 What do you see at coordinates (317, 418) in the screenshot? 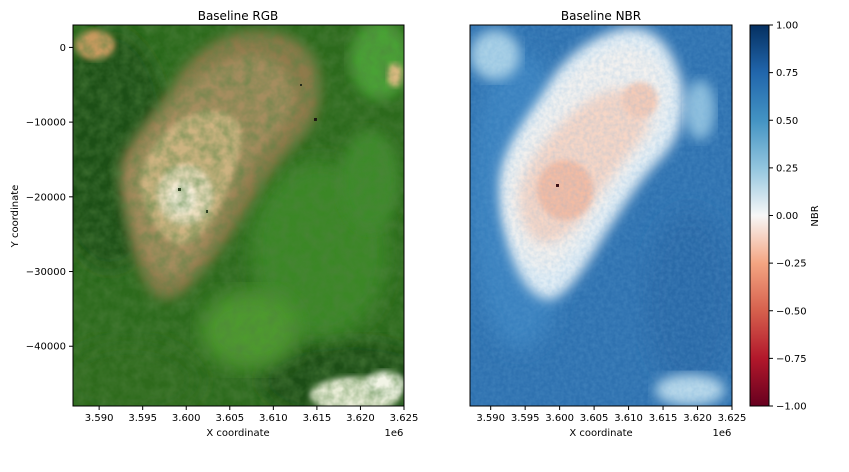
I see `rgb-x-tick-label: 3.615` at bounding box center [317, 418].